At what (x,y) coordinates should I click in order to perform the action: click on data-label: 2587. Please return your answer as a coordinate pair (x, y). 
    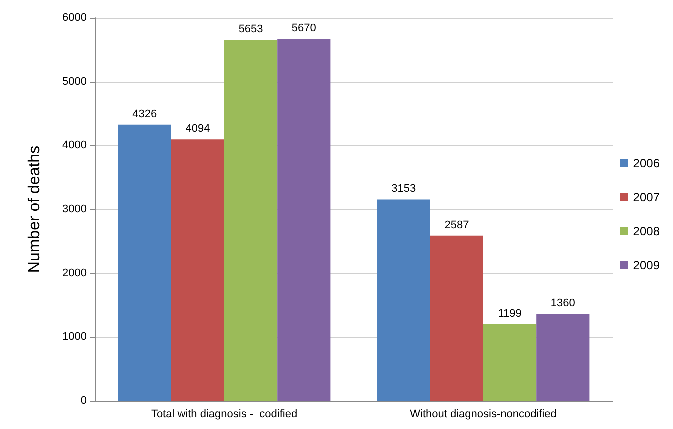
    Looking at the image, I should click on (457, 225).